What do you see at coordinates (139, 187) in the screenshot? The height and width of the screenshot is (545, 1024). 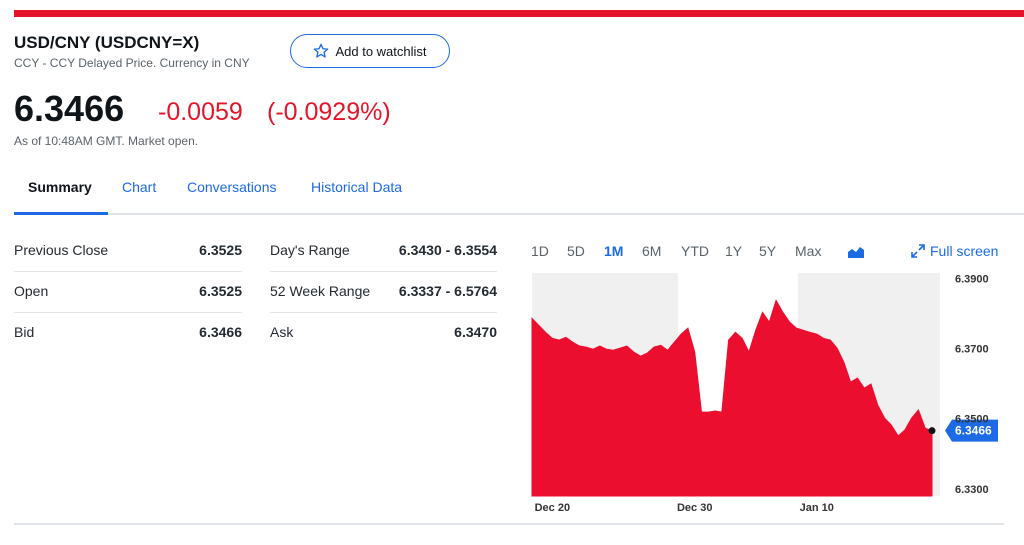 I see `tab: Chart` at bounding box center [139, 187].